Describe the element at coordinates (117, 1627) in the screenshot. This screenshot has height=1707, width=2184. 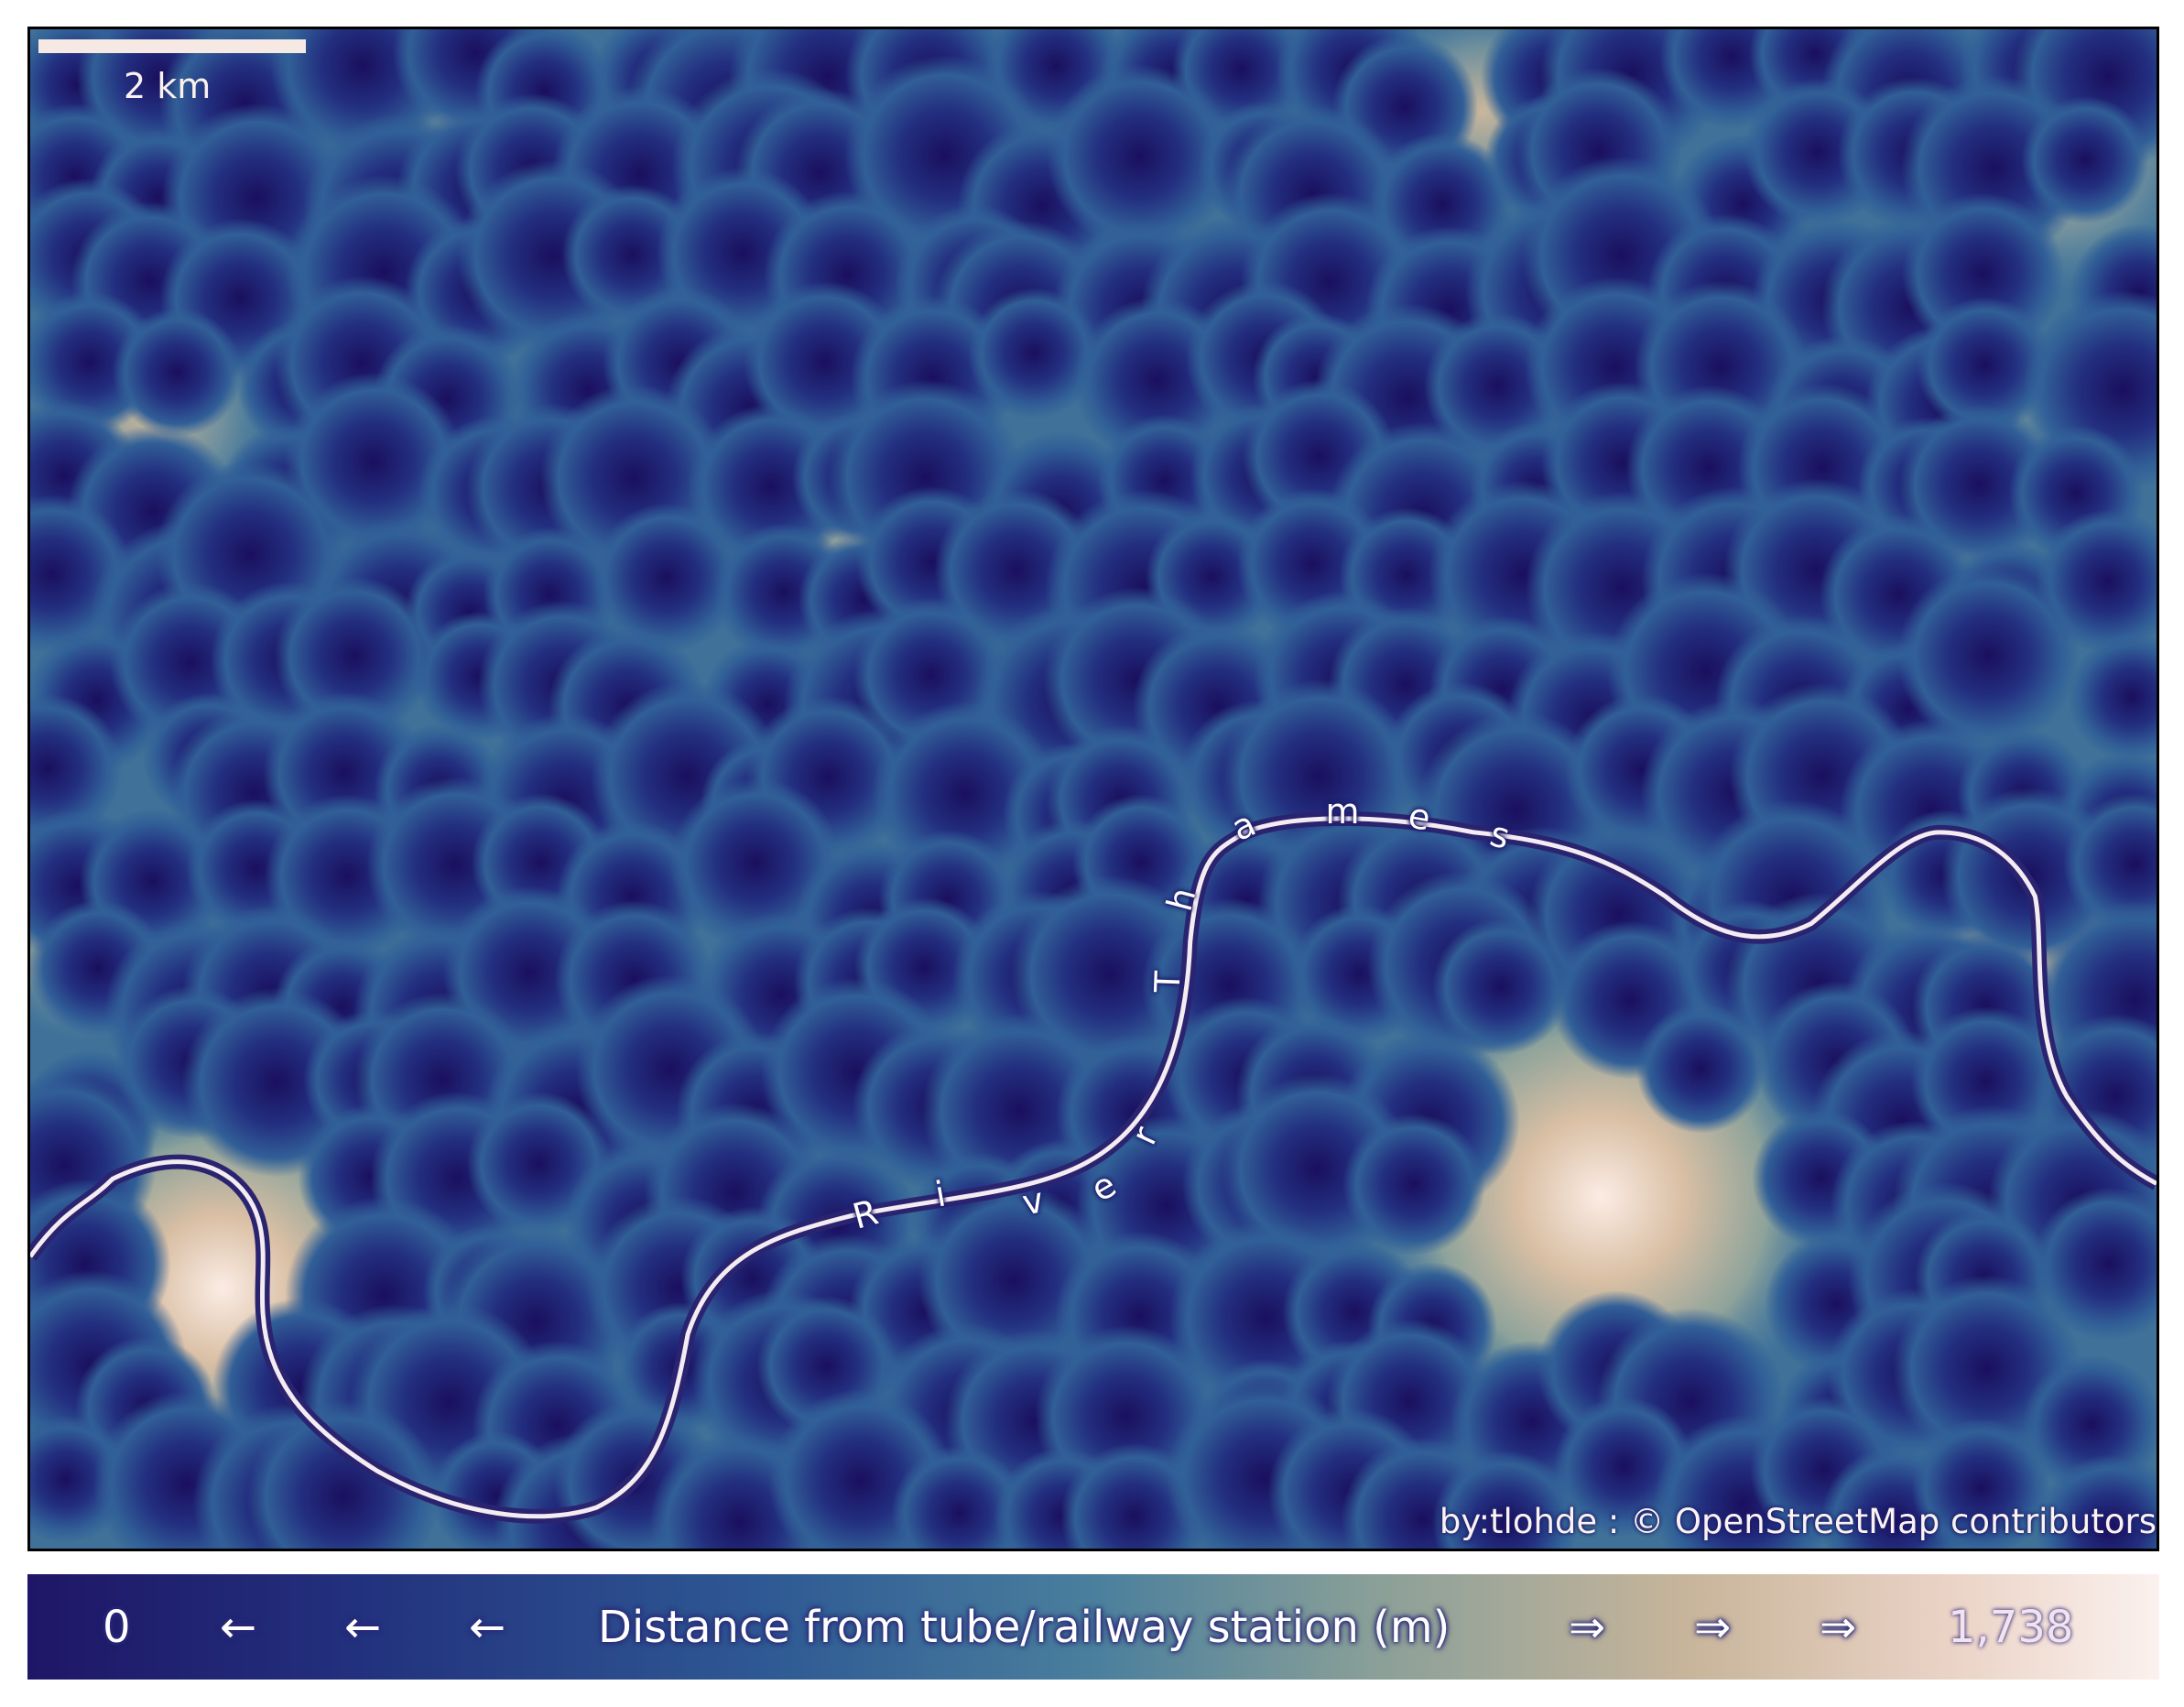
I see `colorbar-min-label: 0` at that location.